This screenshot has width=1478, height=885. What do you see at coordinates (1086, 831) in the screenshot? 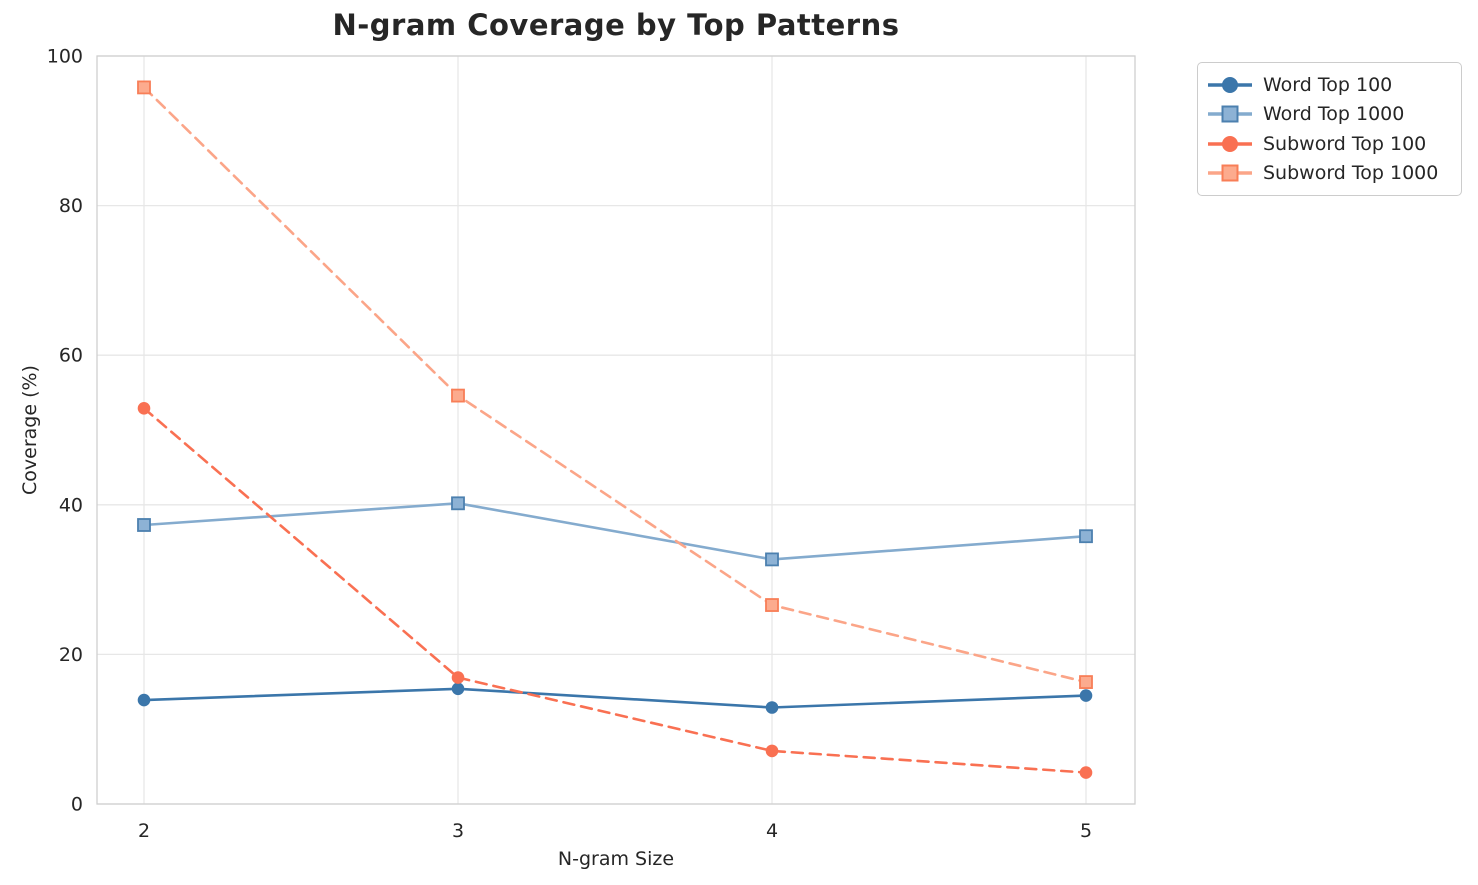
I see `svg-text: 5` at bounding box center [1086, 831].